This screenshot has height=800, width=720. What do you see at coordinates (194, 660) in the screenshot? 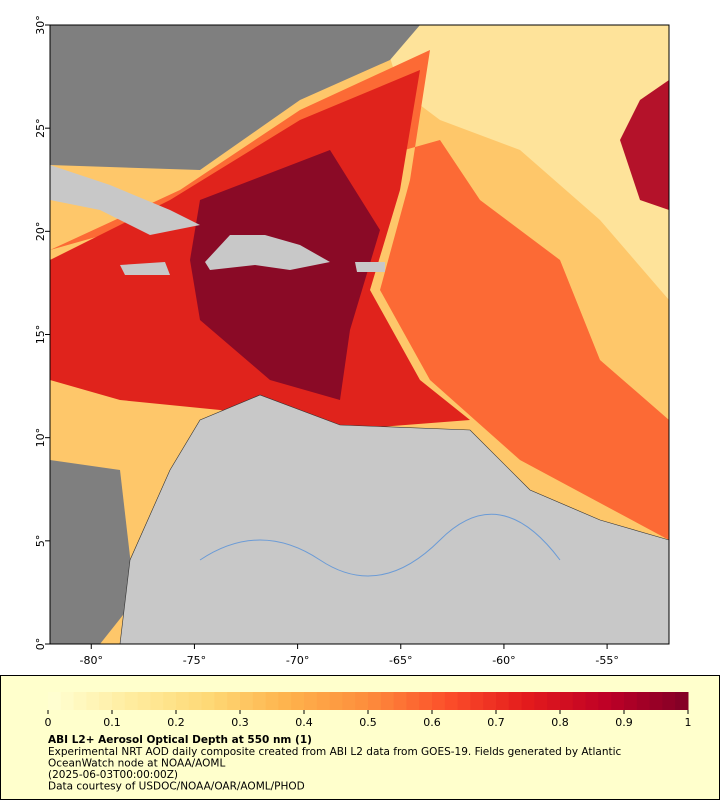
I see `lon-tick-label: -75°` at bounding box center [194, 660].